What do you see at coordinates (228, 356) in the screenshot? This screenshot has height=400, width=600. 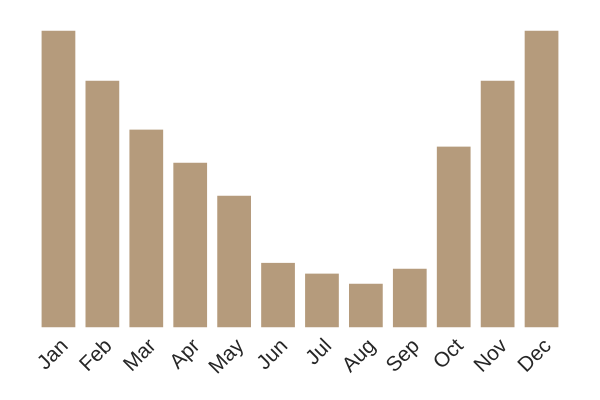 I see `x-tick-label: May` at bounding box center [228, 356].